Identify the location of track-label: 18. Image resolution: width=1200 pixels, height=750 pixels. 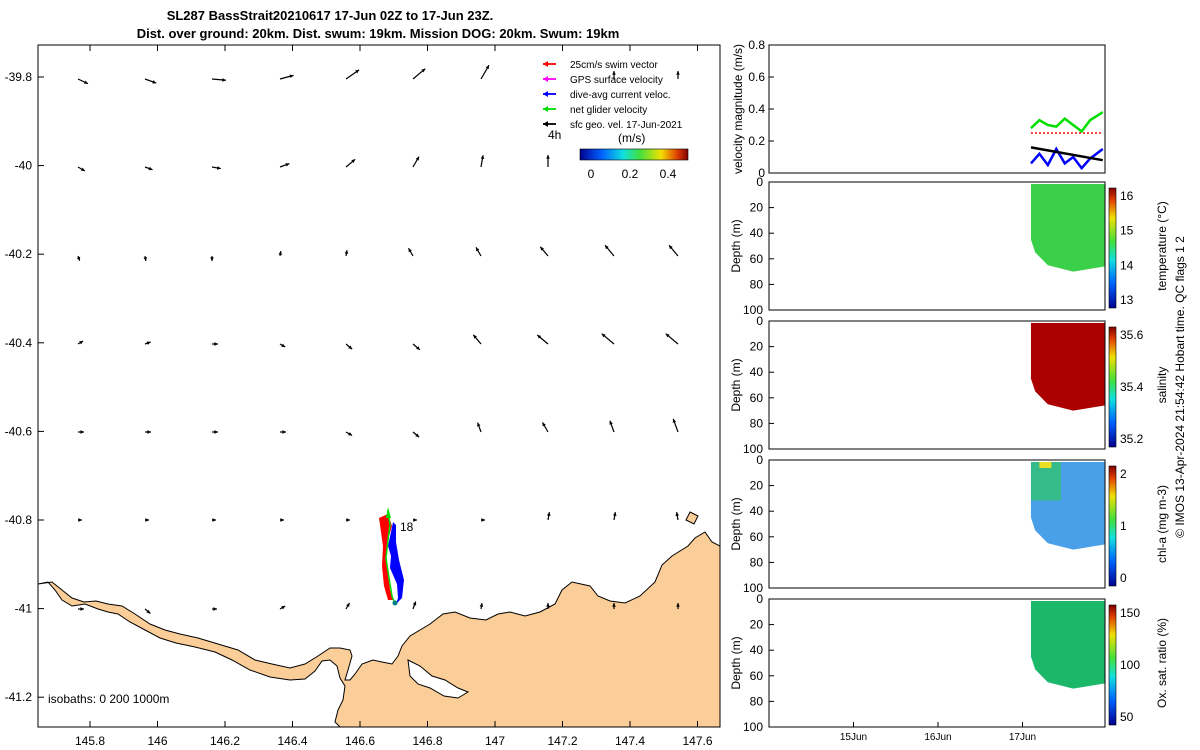
(407, 527).